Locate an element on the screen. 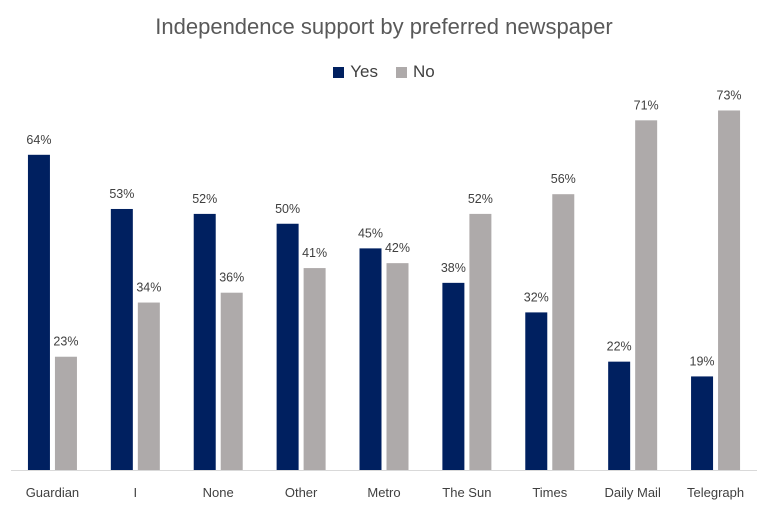 The width and height of the screenshot is (768, 512). legend-label-yes: Yes is located at coordinates (364, 71).